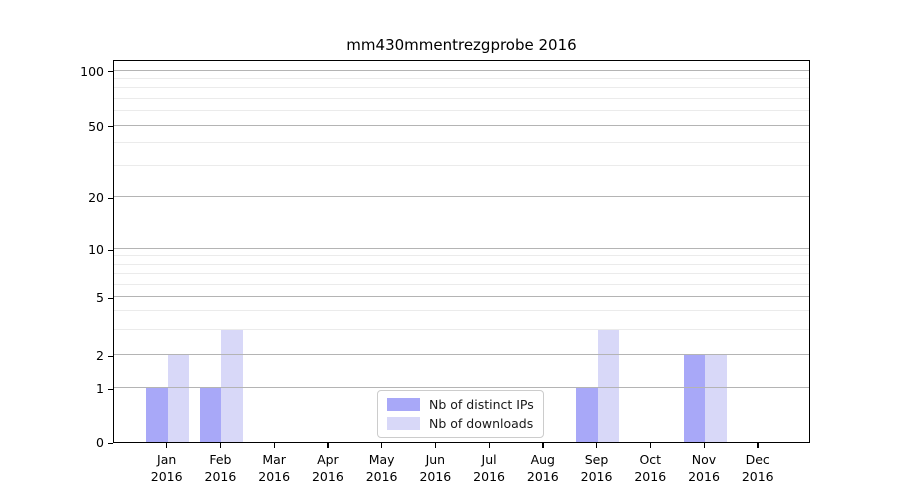  What do you see at coordinates (96, 126) in the screenshot?
I see `y-tick-label-50: 50` at bounding box center [96, 126].